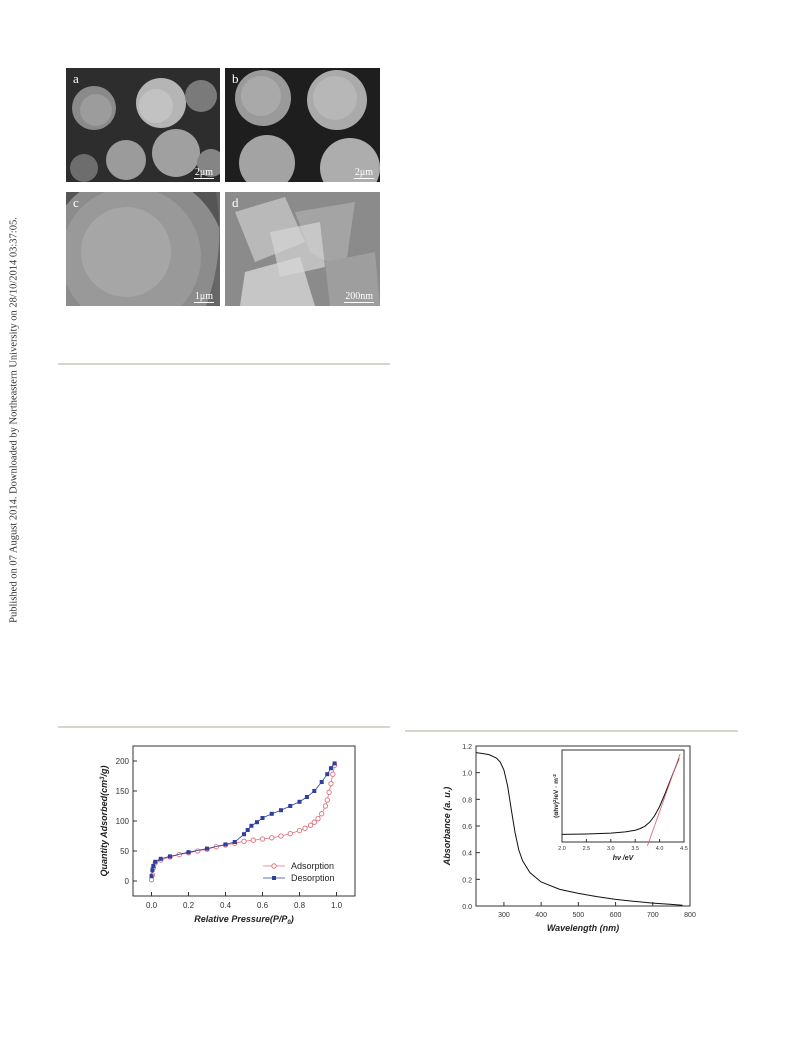 Image resolution: width=793 pixels, height=1039 pixels. I want to click on sem-panel-d: d 200nm, so click(302, 249).